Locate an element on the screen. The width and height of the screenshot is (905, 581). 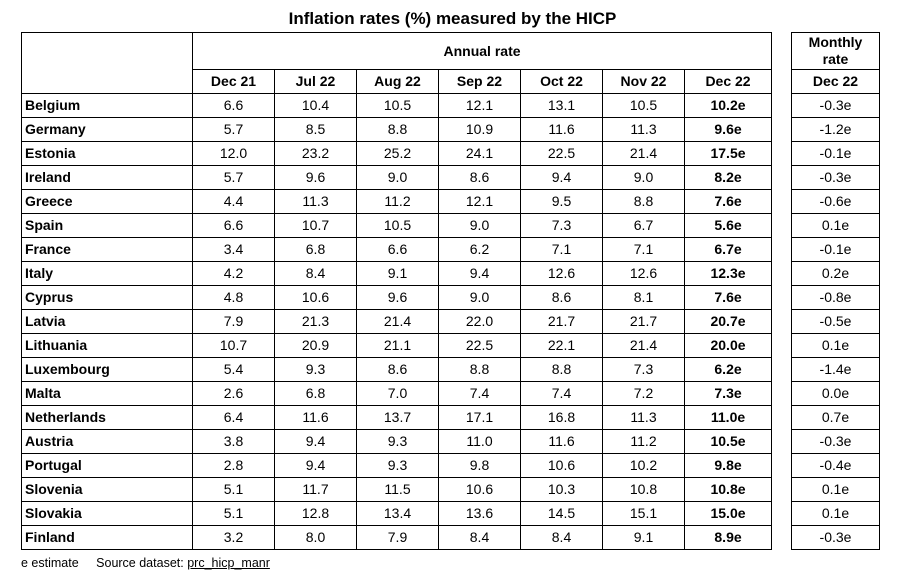
rate-cell: 20.9 is located at coordinates (315, 345).